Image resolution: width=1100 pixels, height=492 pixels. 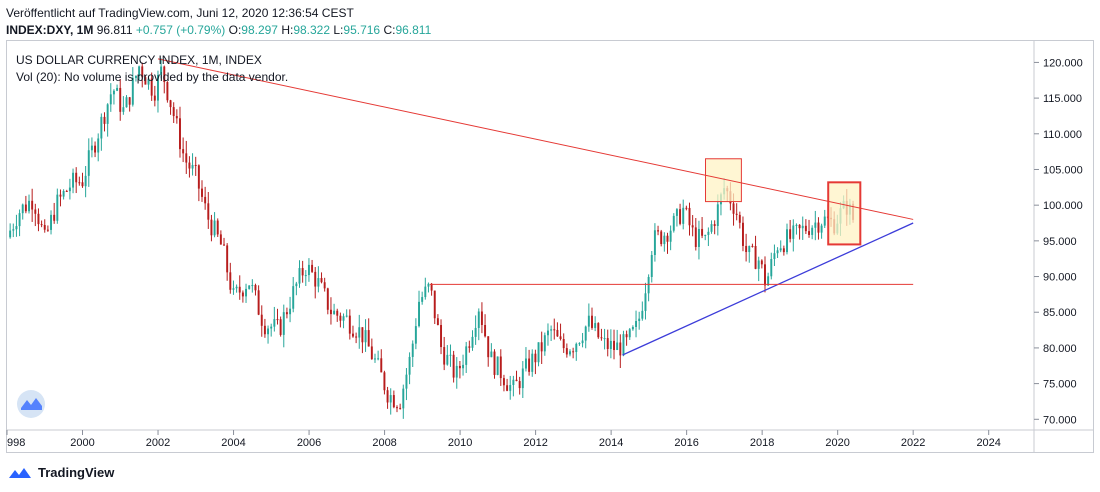 What do you see at coordinates (535, 443) in the screenshot?
I see `time-tick-label: 2012` at bounding box center [535, 443].